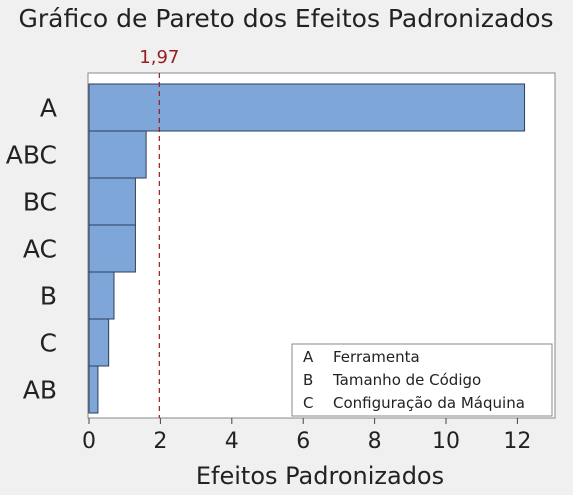 The width and height of the screenshot is (573, 495). Describe the element at coordinates (112, 201) in the screenshot. I see `bar-bc` at that location.